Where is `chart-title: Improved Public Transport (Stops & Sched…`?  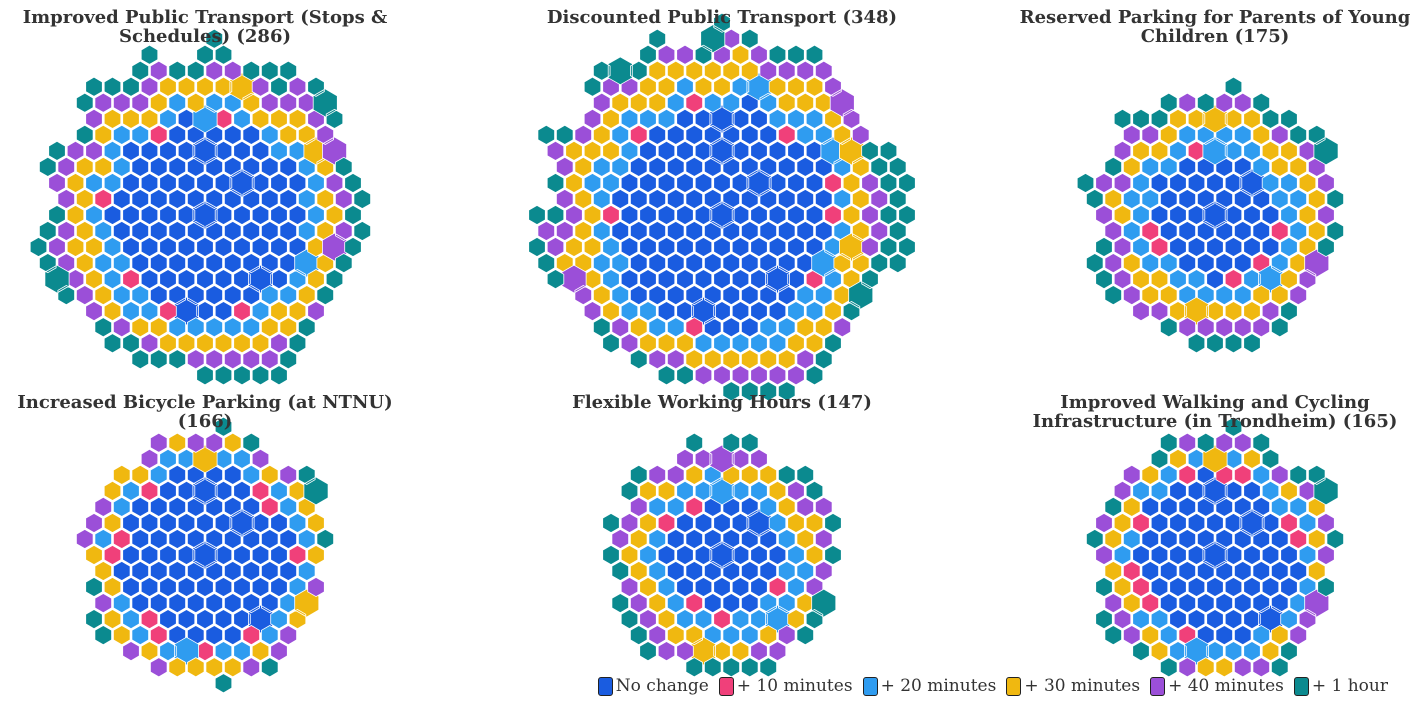
chart-title: Improved Public Transport (Stops & Sched… is located at coordinates (205, 27).